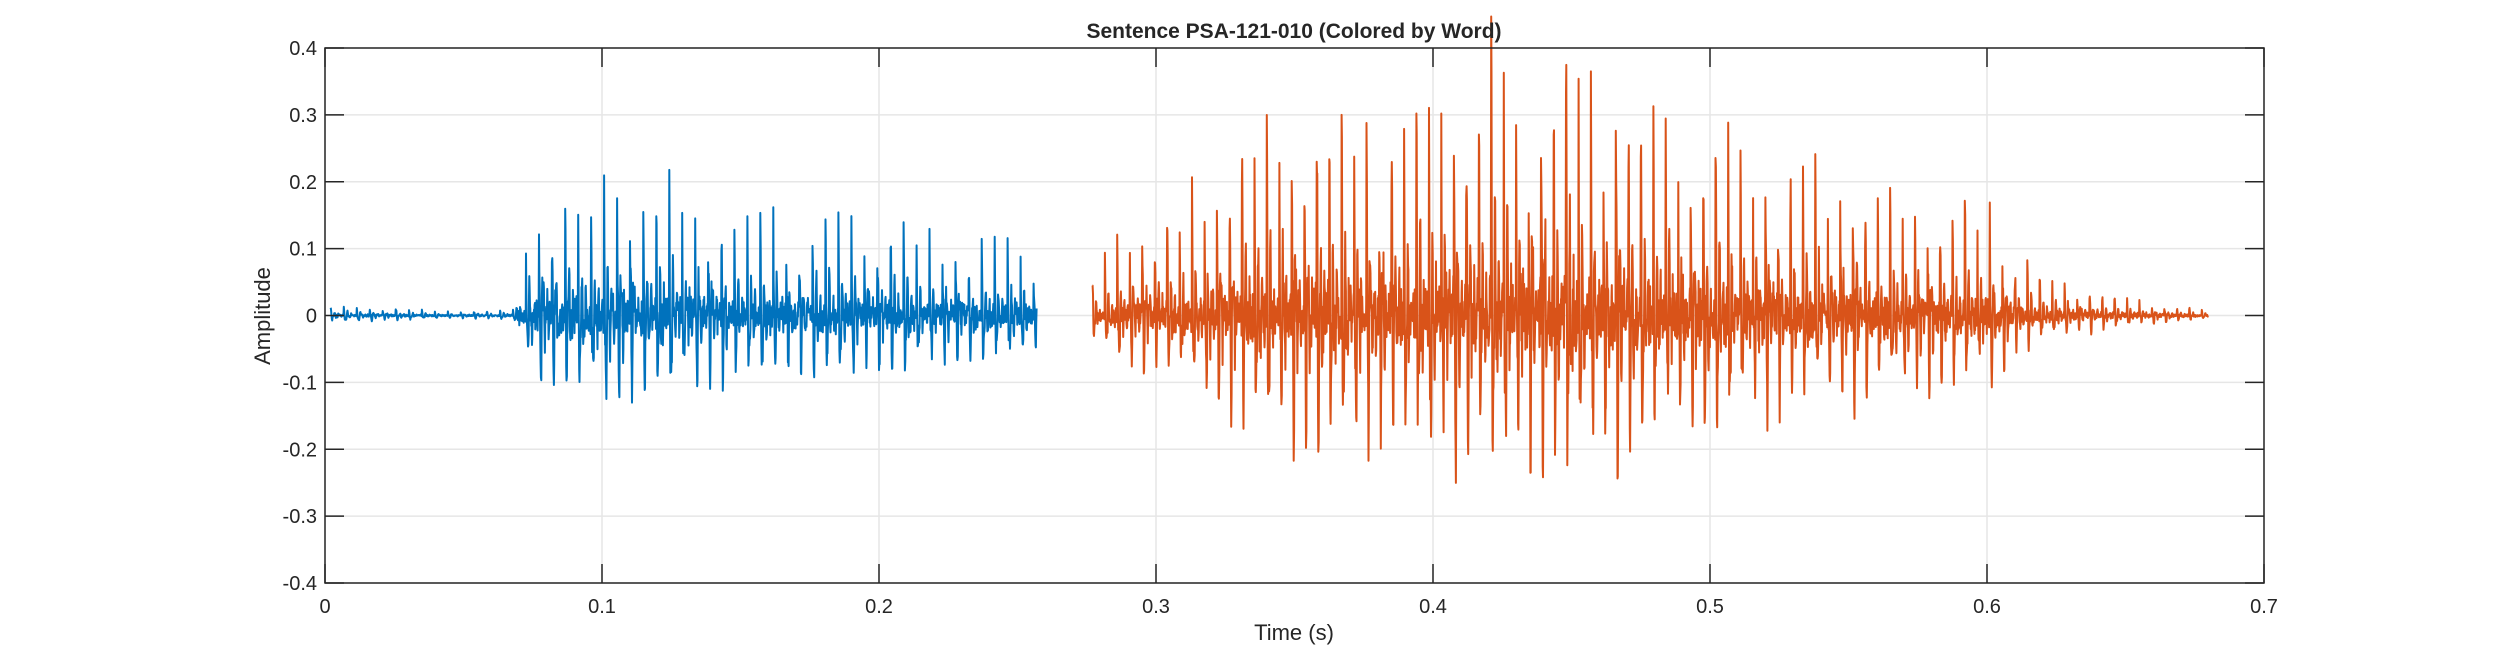  Describe the element at coordinates (1293, 31) in the screenshot. I see `chart-title: Sentence PSA-121-010 (Colored by Word)` at that location.